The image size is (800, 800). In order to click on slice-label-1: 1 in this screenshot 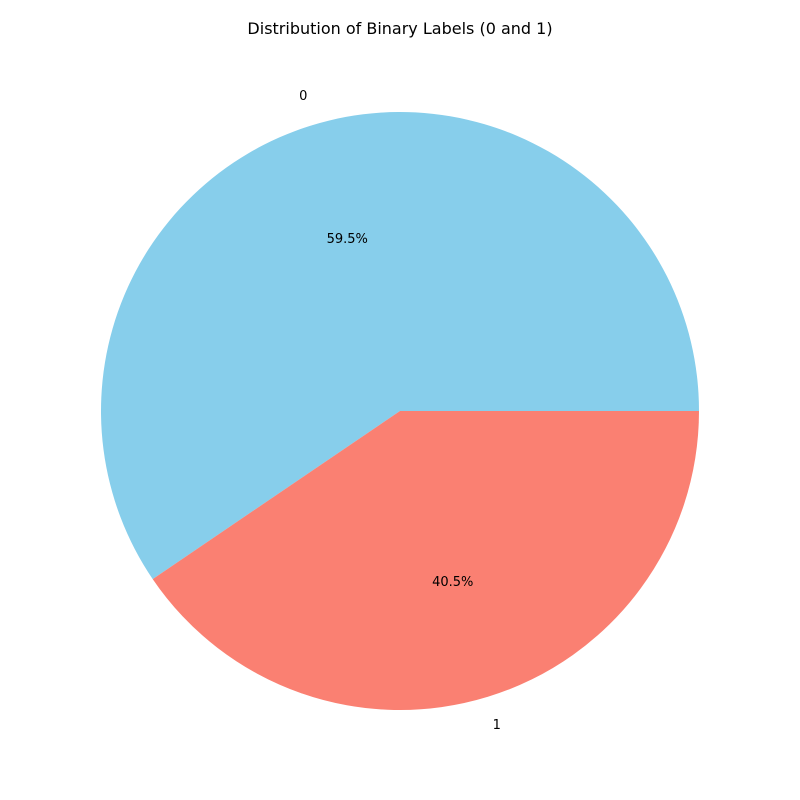, I will do `click(497, 725)`.